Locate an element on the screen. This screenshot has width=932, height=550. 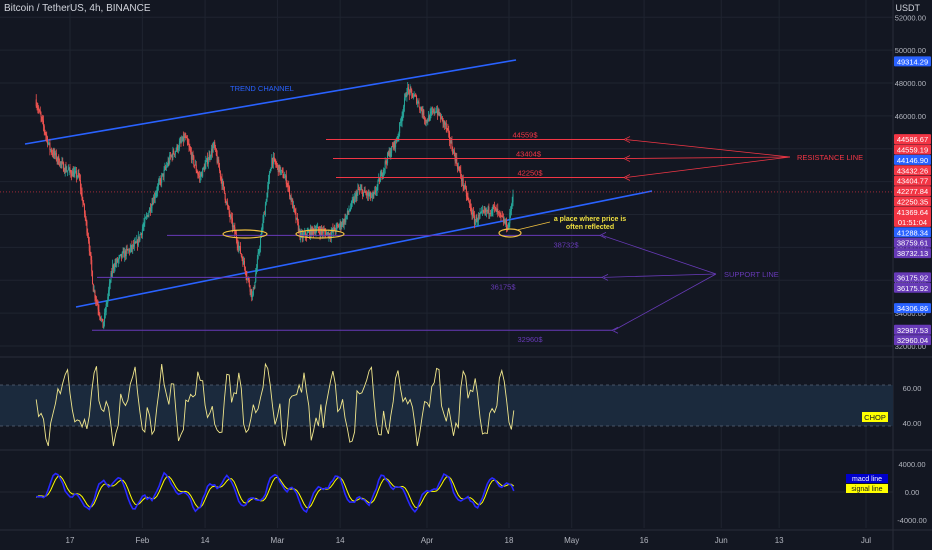
price-tag-label: 32960.04 is located at coordinates (912, 340).